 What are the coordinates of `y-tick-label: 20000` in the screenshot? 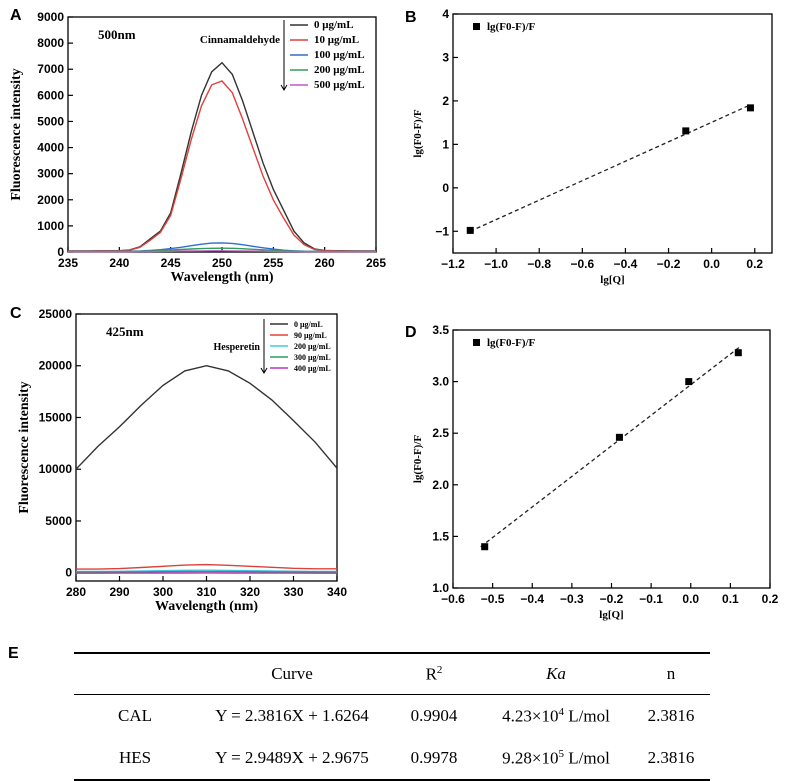 It's located at (56, 366).